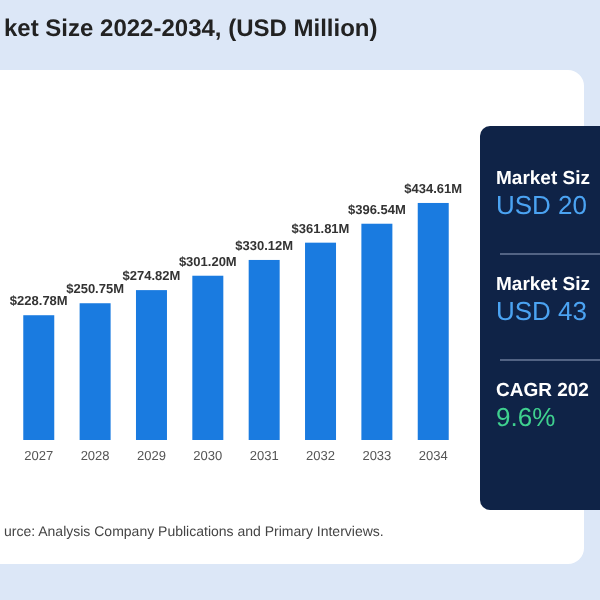  I want to click on text: CAGR 202, so click(542, 391).